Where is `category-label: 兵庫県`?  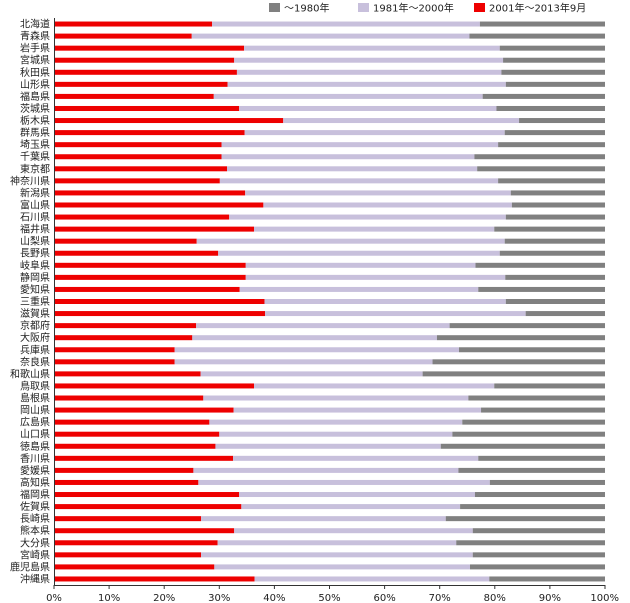 category-label: 兵庫県 is located at coordinates (35, 349).